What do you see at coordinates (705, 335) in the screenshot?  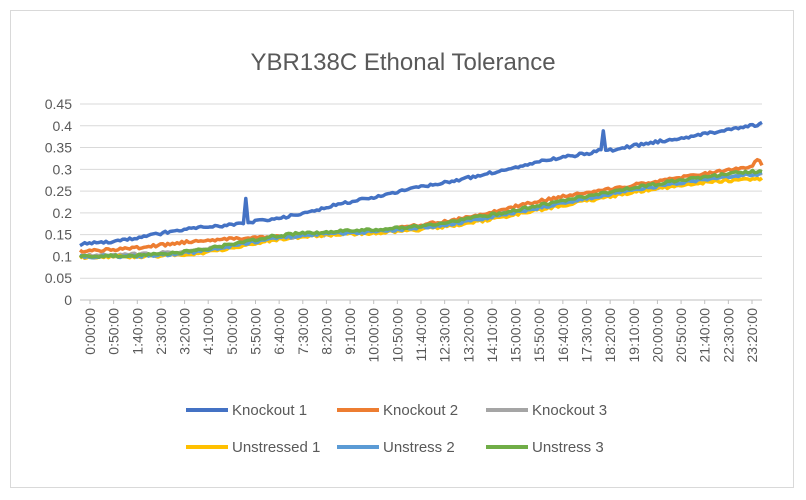 I see `x-tick-label: 21:40:00` at bounding box center [705, 335].